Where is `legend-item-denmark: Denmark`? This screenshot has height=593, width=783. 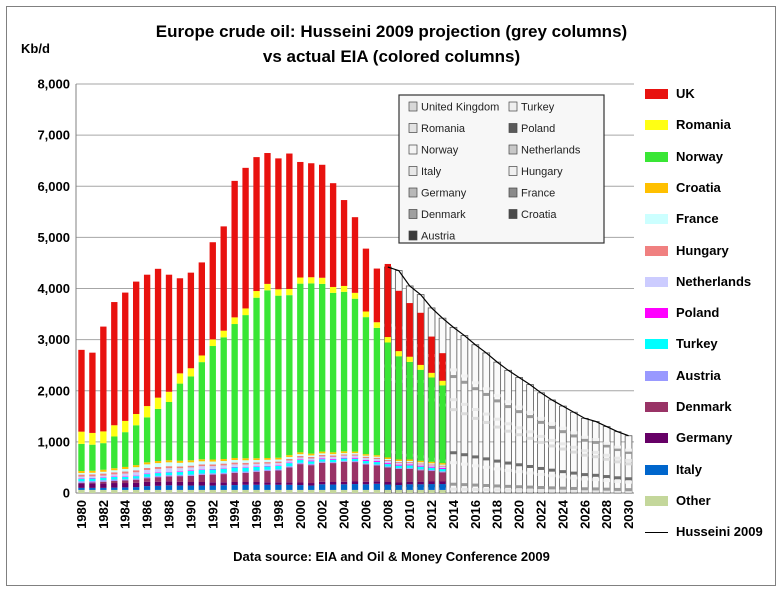 legend-item-denmark: Denmark is located at coordinates (712, 407).